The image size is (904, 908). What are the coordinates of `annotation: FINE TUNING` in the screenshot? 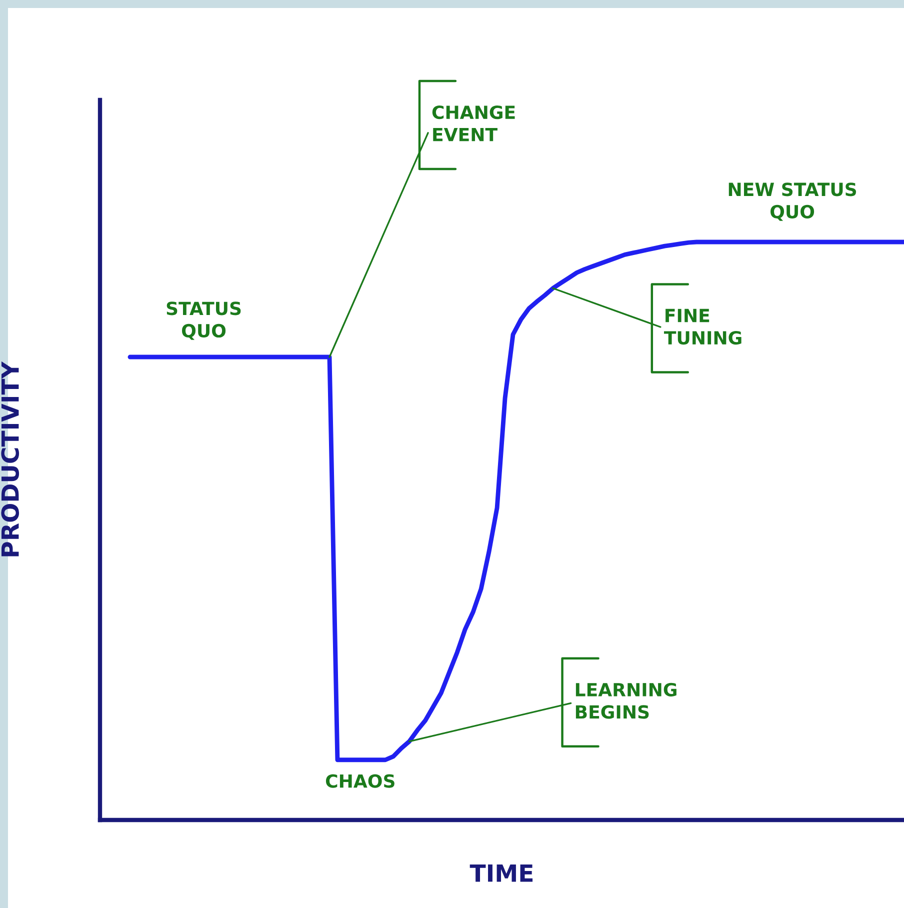 It's located at (703, 326).